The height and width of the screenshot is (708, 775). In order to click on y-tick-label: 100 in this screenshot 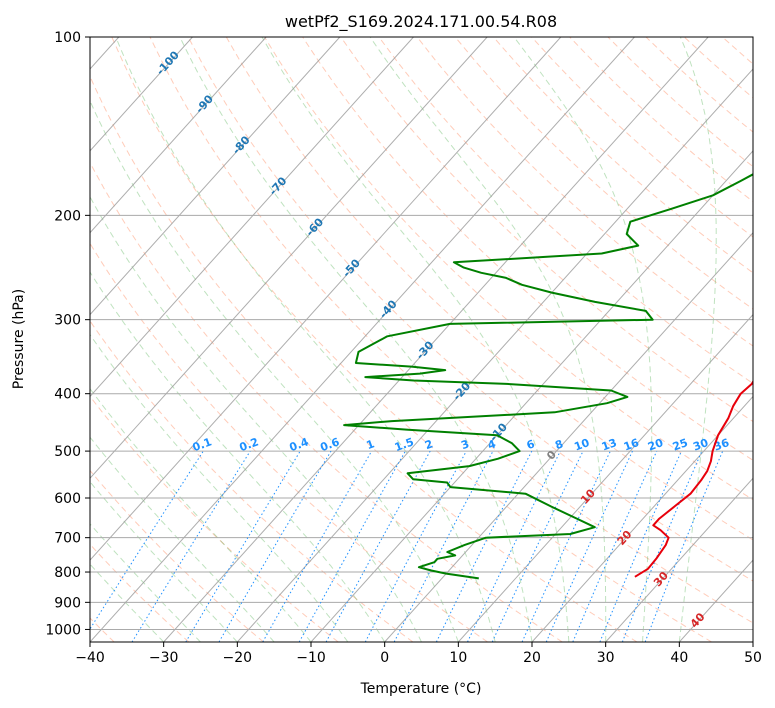, I will do `click(67, 38)`.